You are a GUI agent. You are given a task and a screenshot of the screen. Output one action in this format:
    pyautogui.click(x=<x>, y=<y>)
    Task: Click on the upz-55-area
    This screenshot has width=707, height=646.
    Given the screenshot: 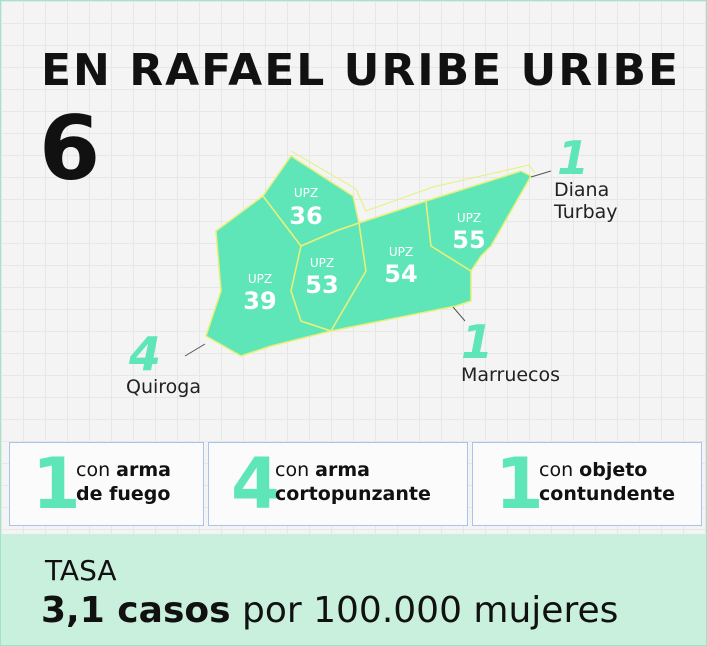 What is the action you would take?
    pyautogui.click(x=478, y=221)
    